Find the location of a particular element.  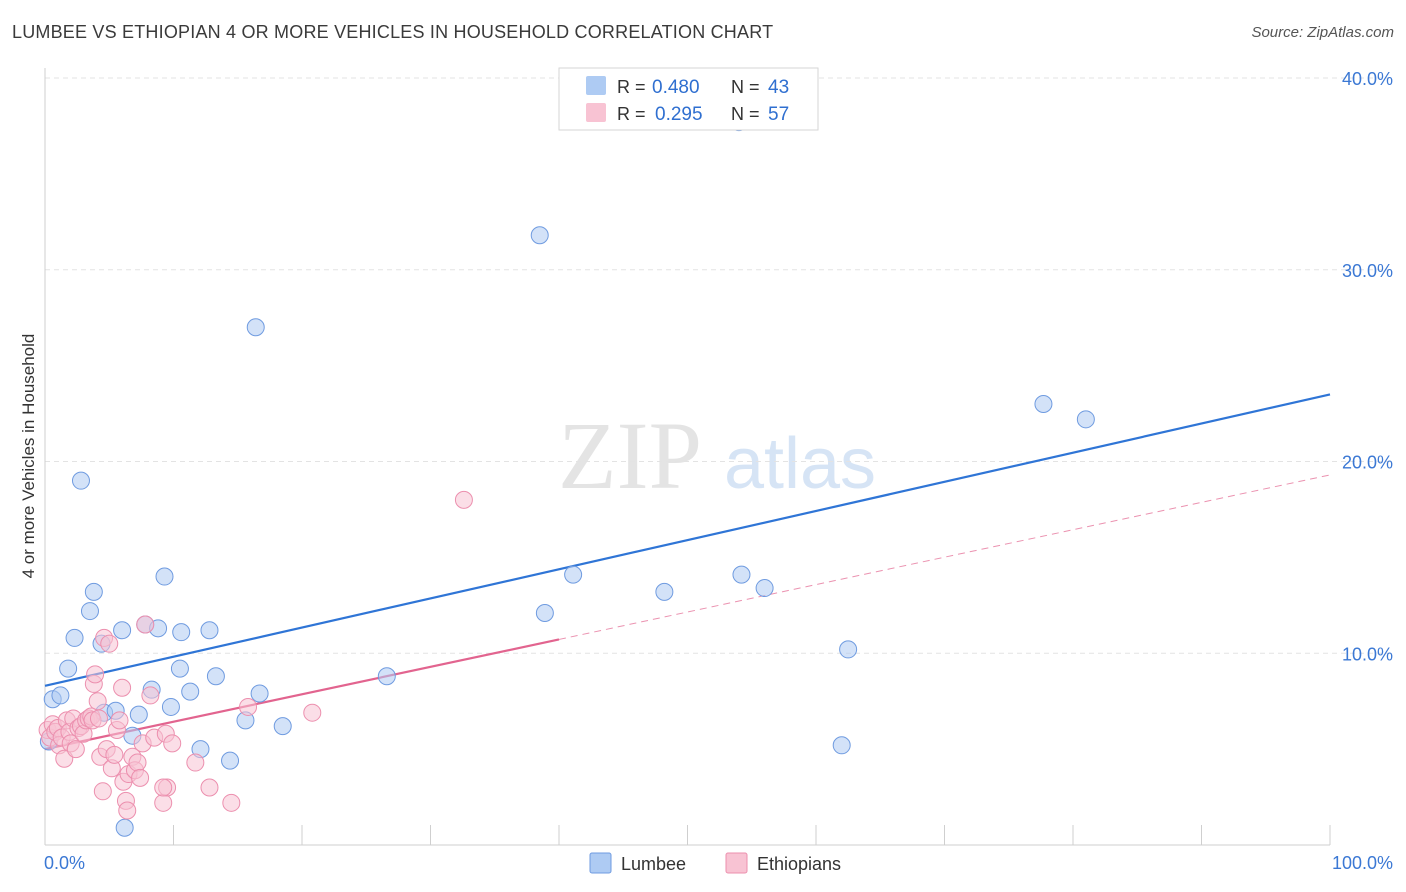

x-tick-label-max: 100.0% is located at coordinates (1362, 863).